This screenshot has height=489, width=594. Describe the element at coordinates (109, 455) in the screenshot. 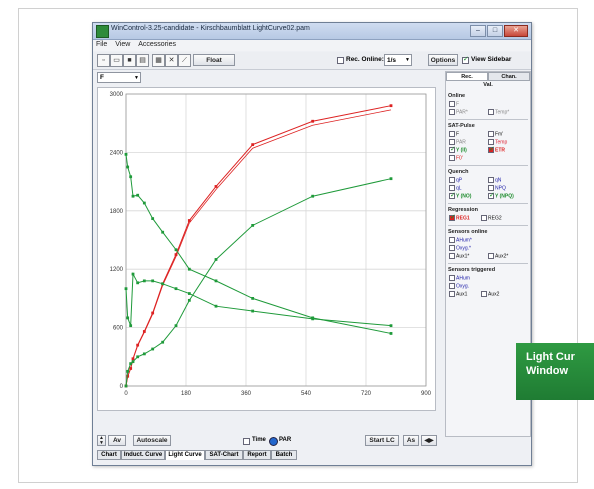

I see `tab-chart: Chart` at that location.